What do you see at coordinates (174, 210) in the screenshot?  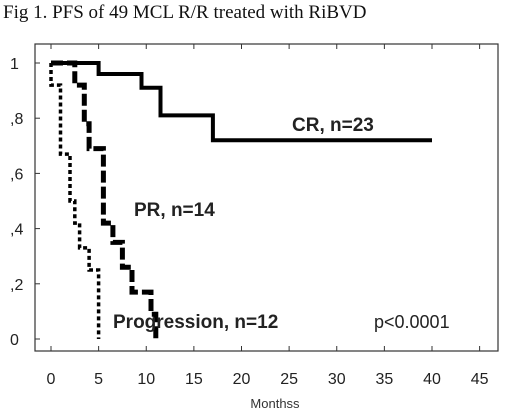 I see `pr-series-label: PR, n=14` at bounding box center [174, 210].